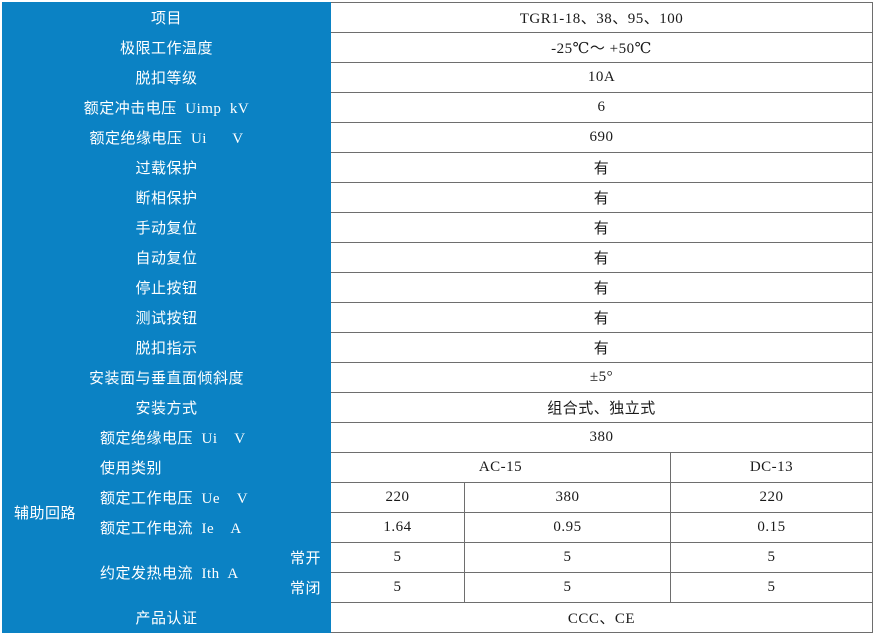 The width and height of the screenshot is (883, 633). What do you see at coordinates (182, 572) in the screenshot?
I see `row-label-thermal-current: 约定发热电流 Ith A` at bounding box center [182, 572].